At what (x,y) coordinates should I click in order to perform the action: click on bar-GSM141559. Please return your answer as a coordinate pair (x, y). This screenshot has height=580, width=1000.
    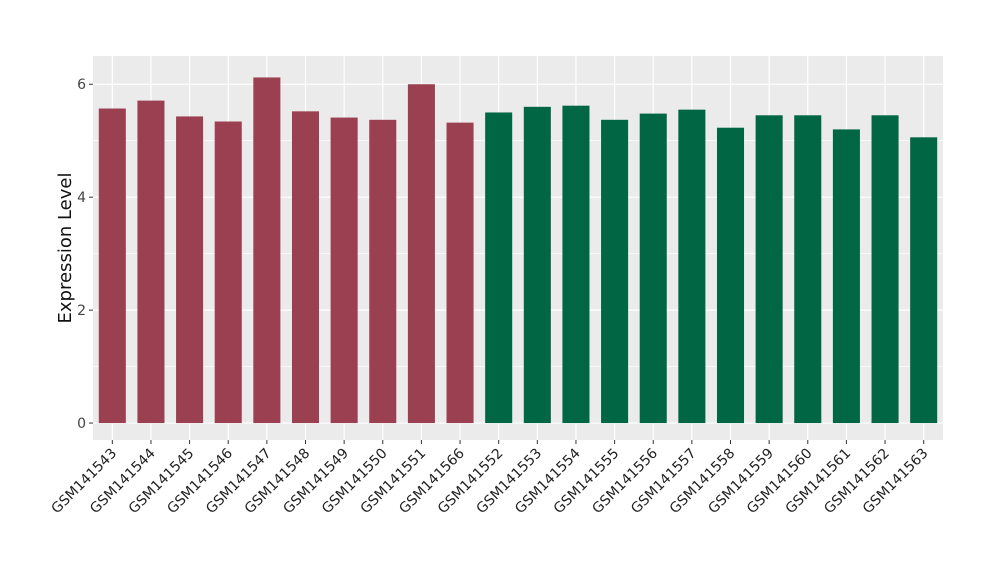
    Looking at the image, I should click on (769, 269).